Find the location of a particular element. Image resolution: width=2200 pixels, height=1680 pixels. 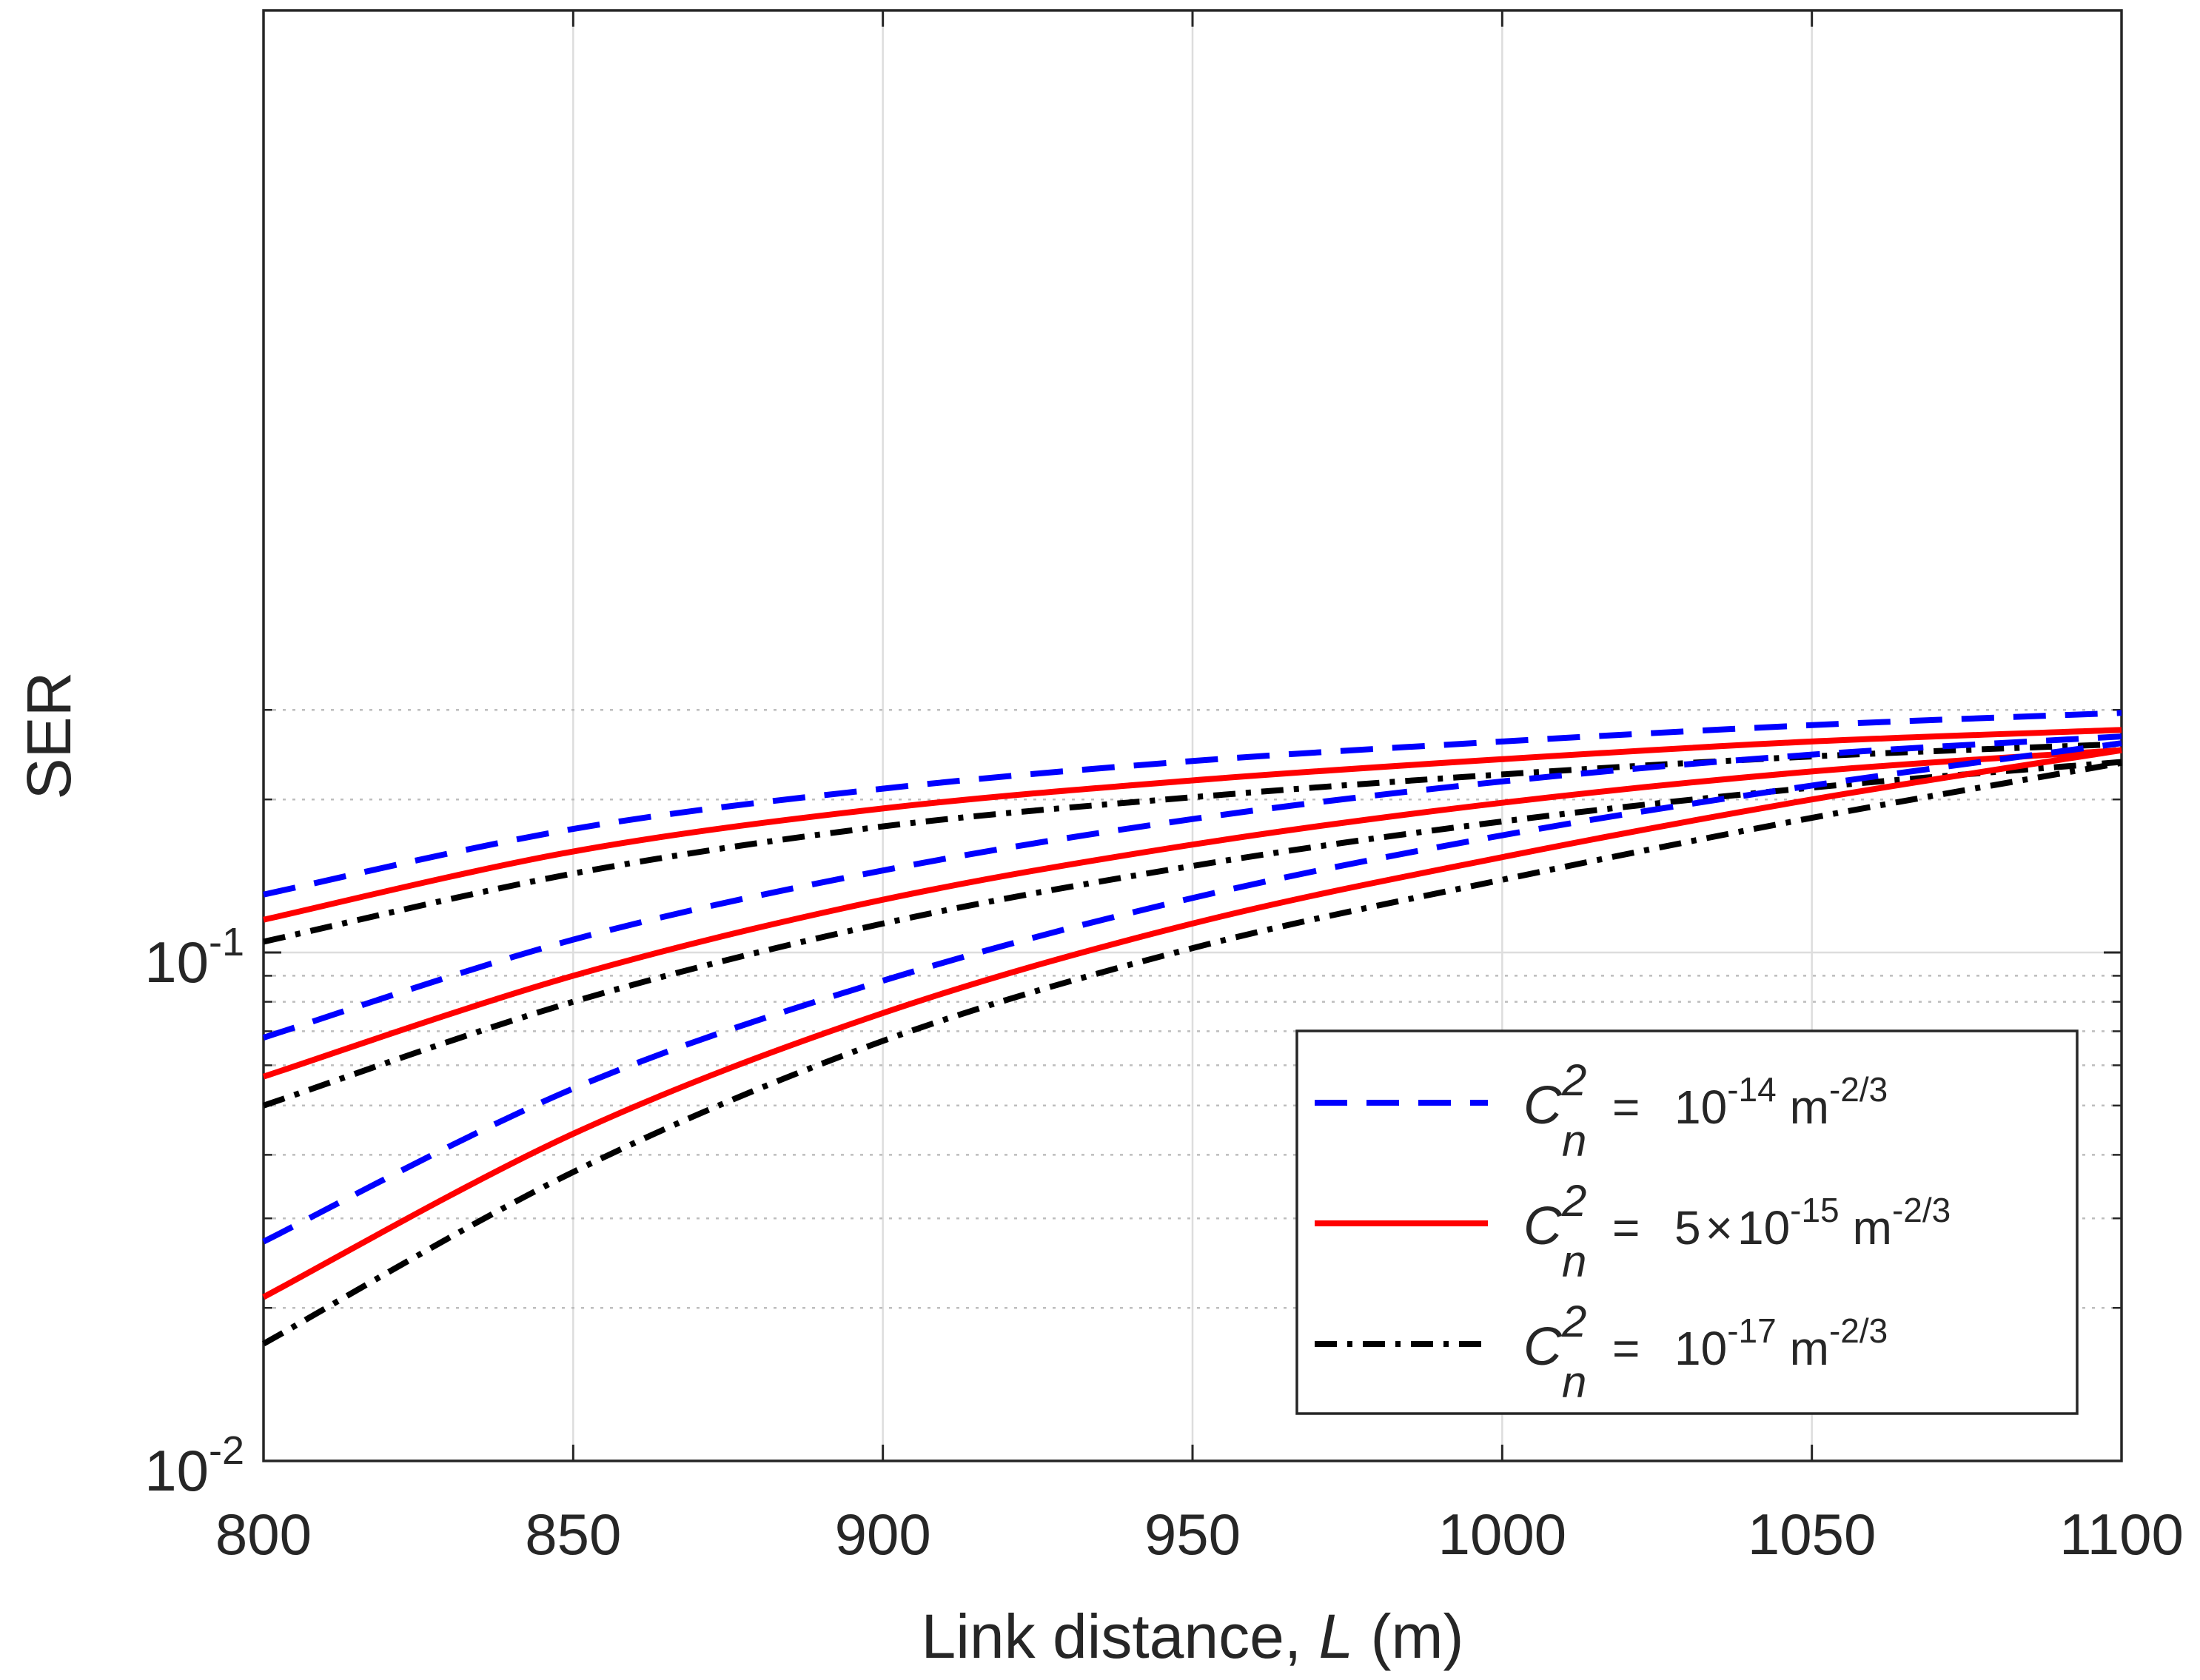

x-tick-label: 900 is located at coordinates (883, 1534).